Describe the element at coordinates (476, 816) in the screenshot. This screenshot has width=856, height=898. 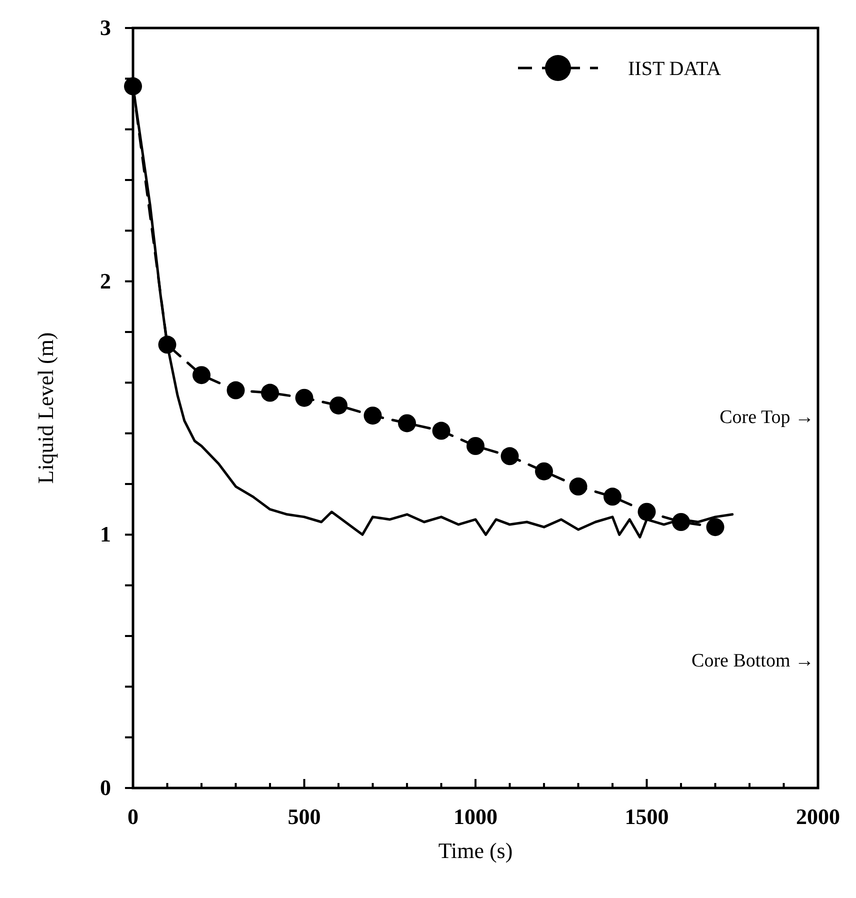
I see `x-tick-label: 1000` at that location.